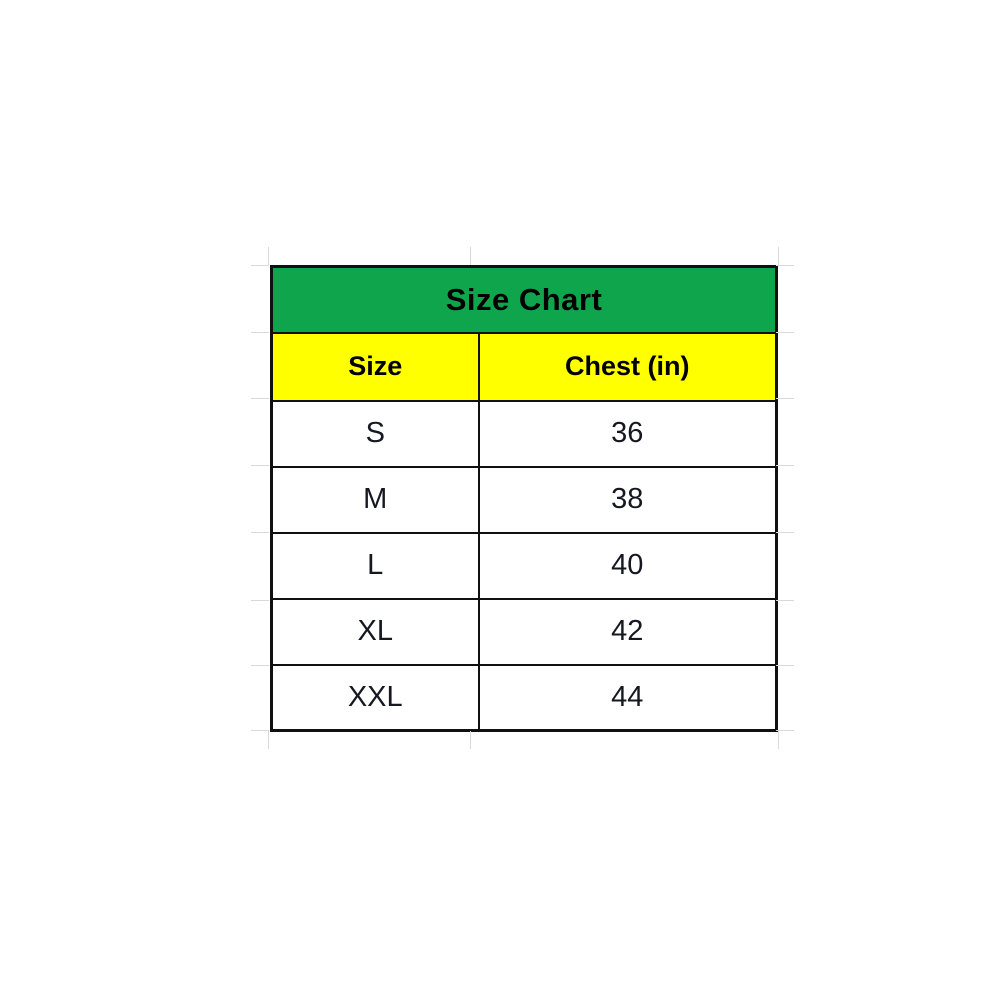 Image resolution: width=1000 pixels, height=1000 pixels. I want to click on table-title-row: Size Chart, so click(524, 299).